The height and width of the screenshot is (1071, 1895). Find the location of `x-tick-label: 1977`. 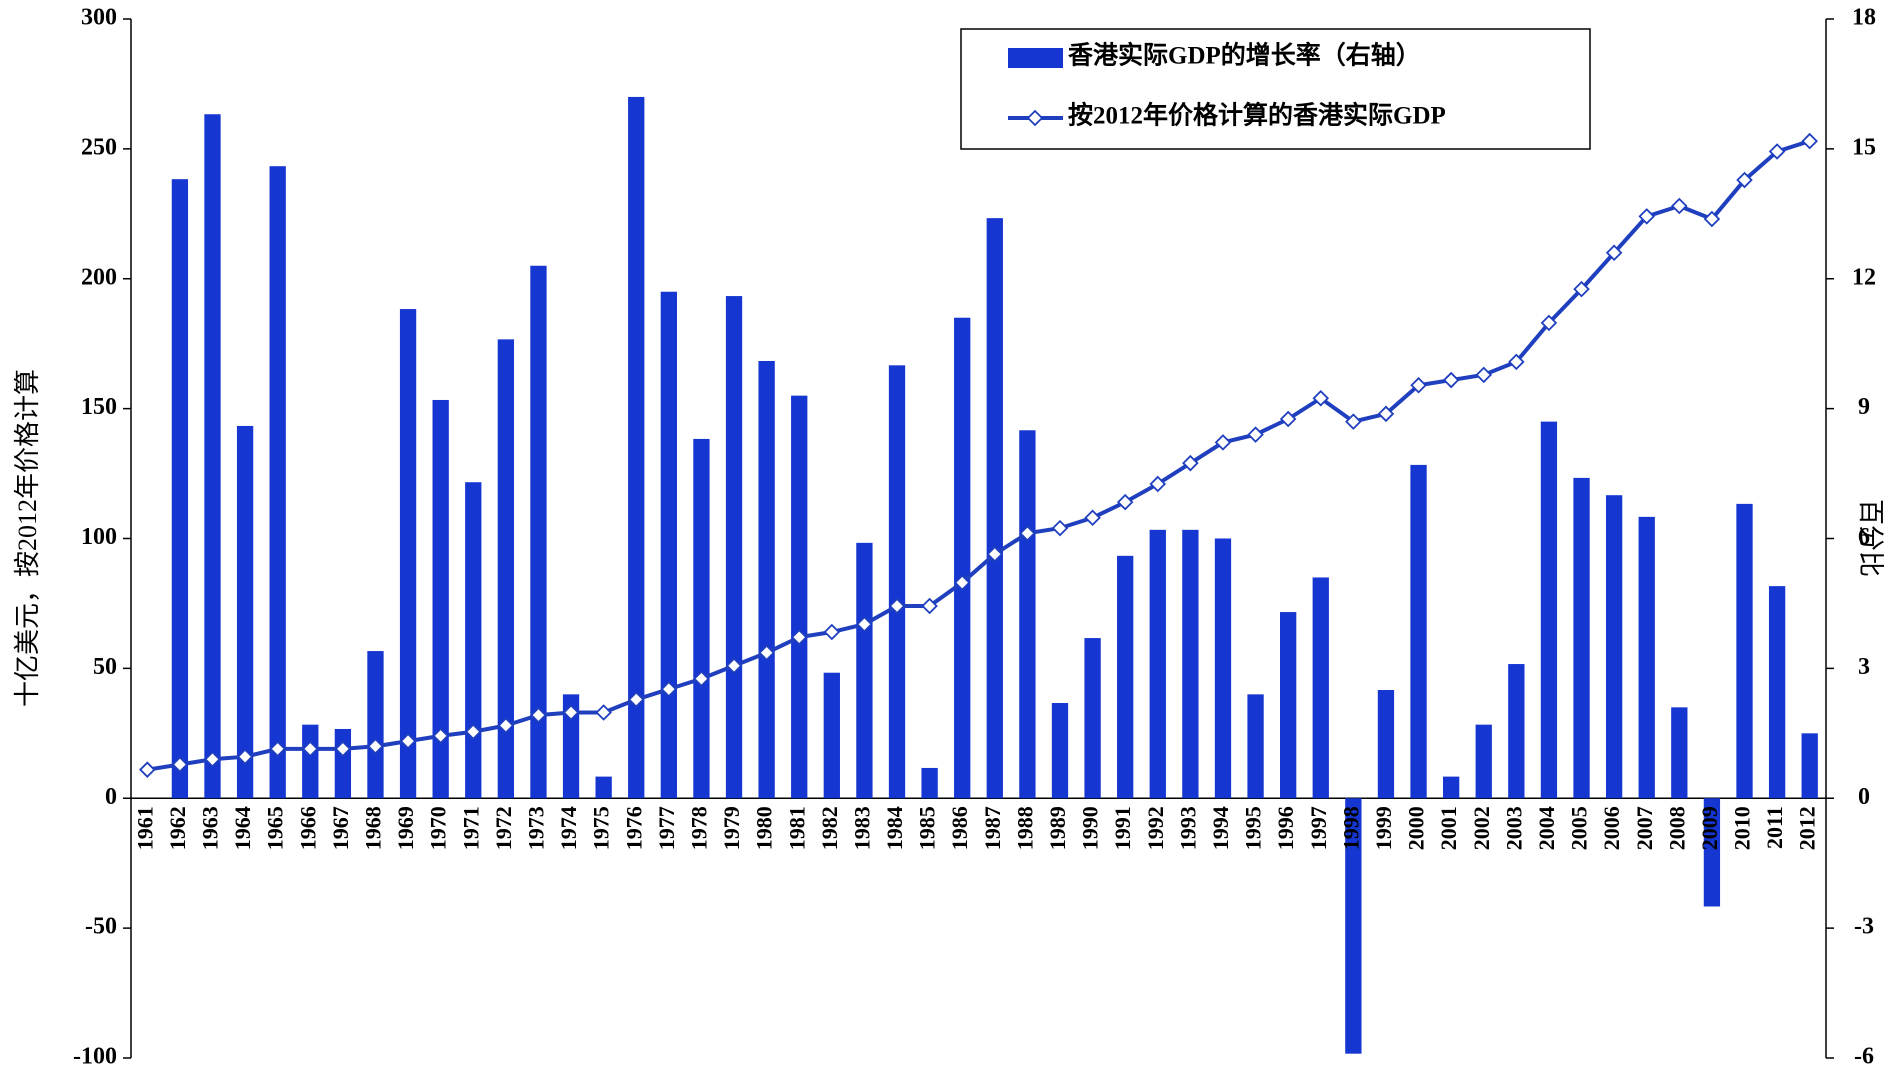

x-tick-label: 1977 is located at coordinates (666, 828).